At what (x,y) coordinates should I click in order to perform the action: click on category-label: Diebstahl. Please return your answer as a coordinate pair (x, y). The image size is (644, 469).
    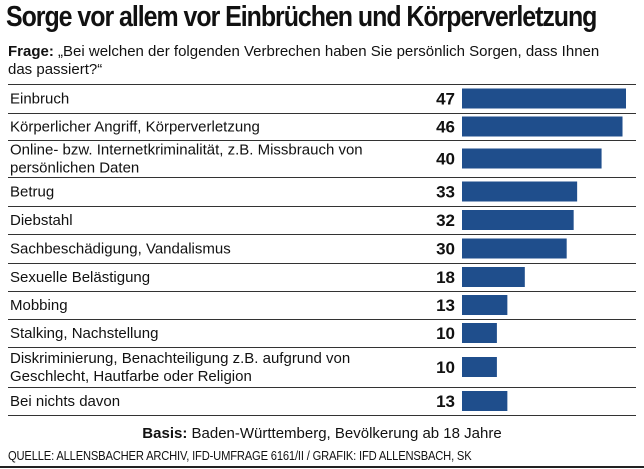
    Looking at the image, I should click on (41, 220).